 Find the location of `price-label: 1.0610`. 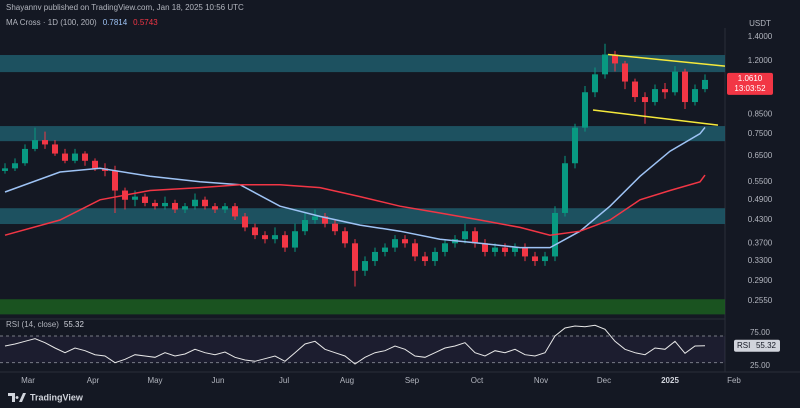

price-label: 1.0610 is located at coordinates (750, 78).